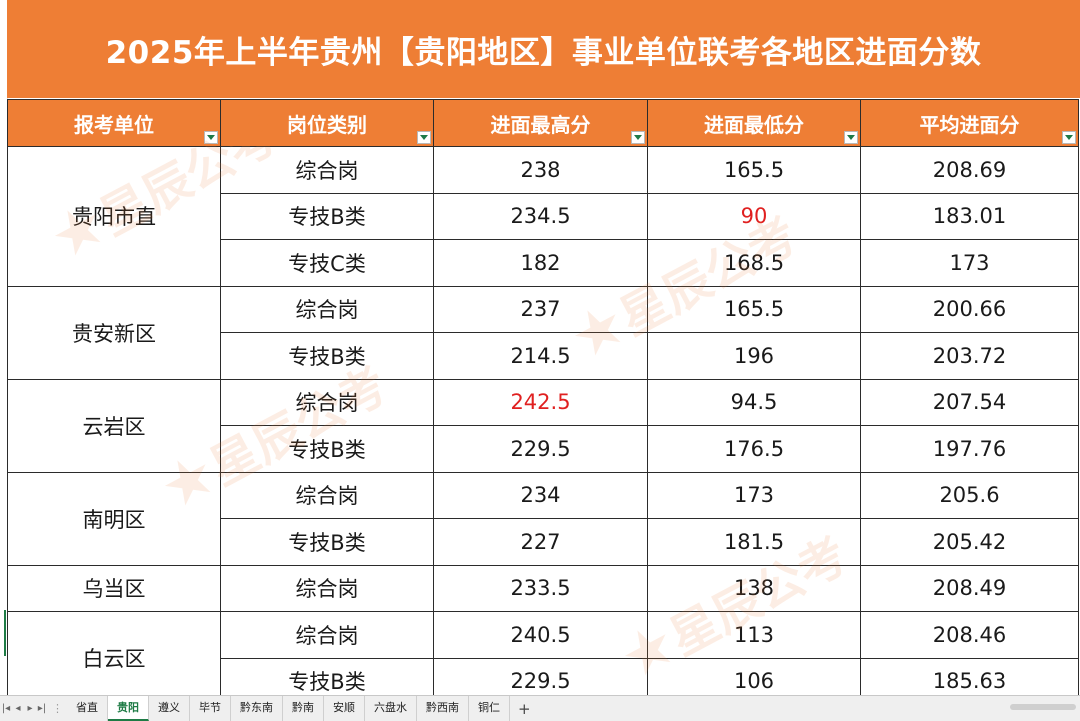 This screenshot has width=1080, height=721. What do you see at coordinates (5, 633) in the screenshot?
I see `active-cell-marker` at bounding box center [5, 633].